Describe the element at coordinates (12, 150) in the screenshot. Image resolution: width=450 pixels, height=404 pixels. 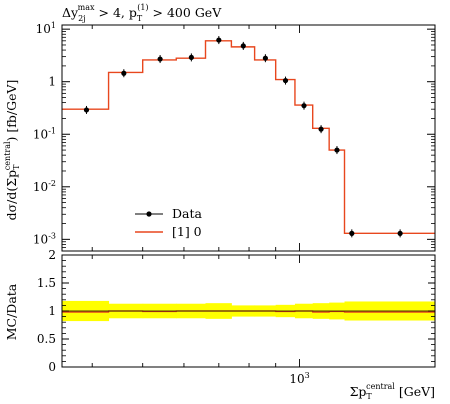
I see `main-y-axis-label: dσ/d(ΣpTcentral) [fb/GeV]` at that location.